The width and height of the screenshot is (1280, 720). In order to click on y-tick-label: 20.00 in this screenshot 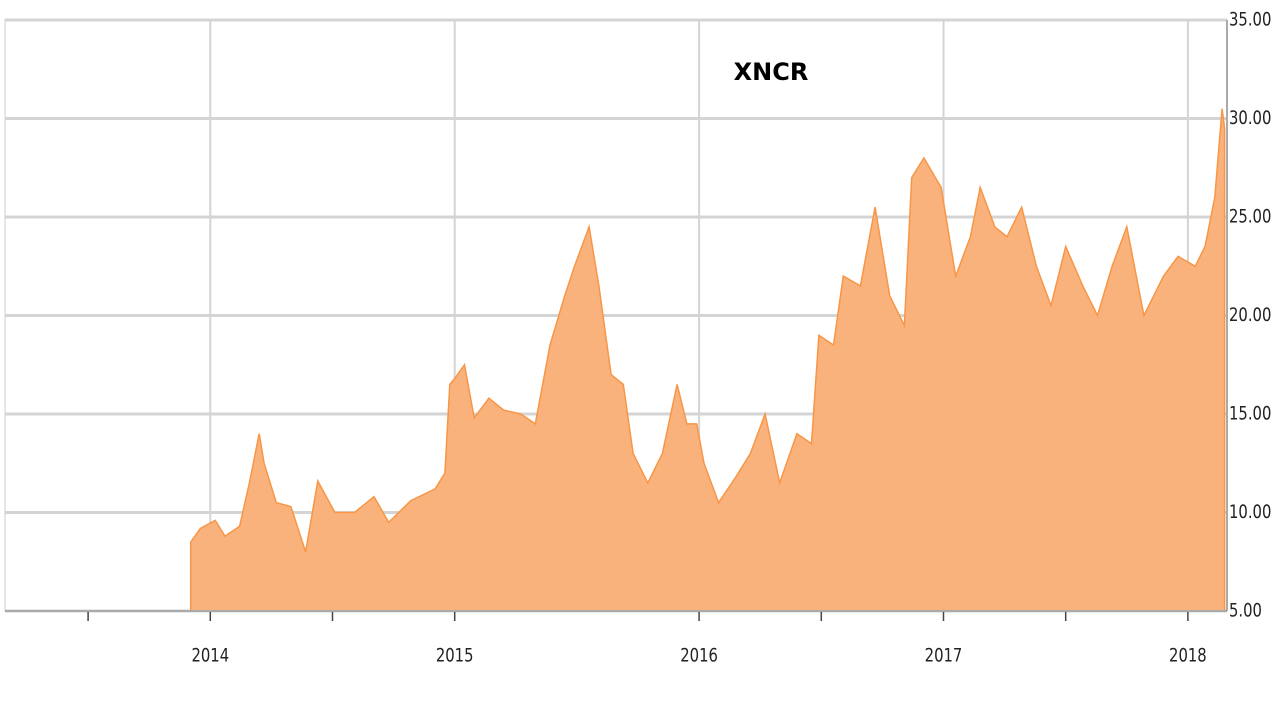, I will do `click(1250, 315)`.